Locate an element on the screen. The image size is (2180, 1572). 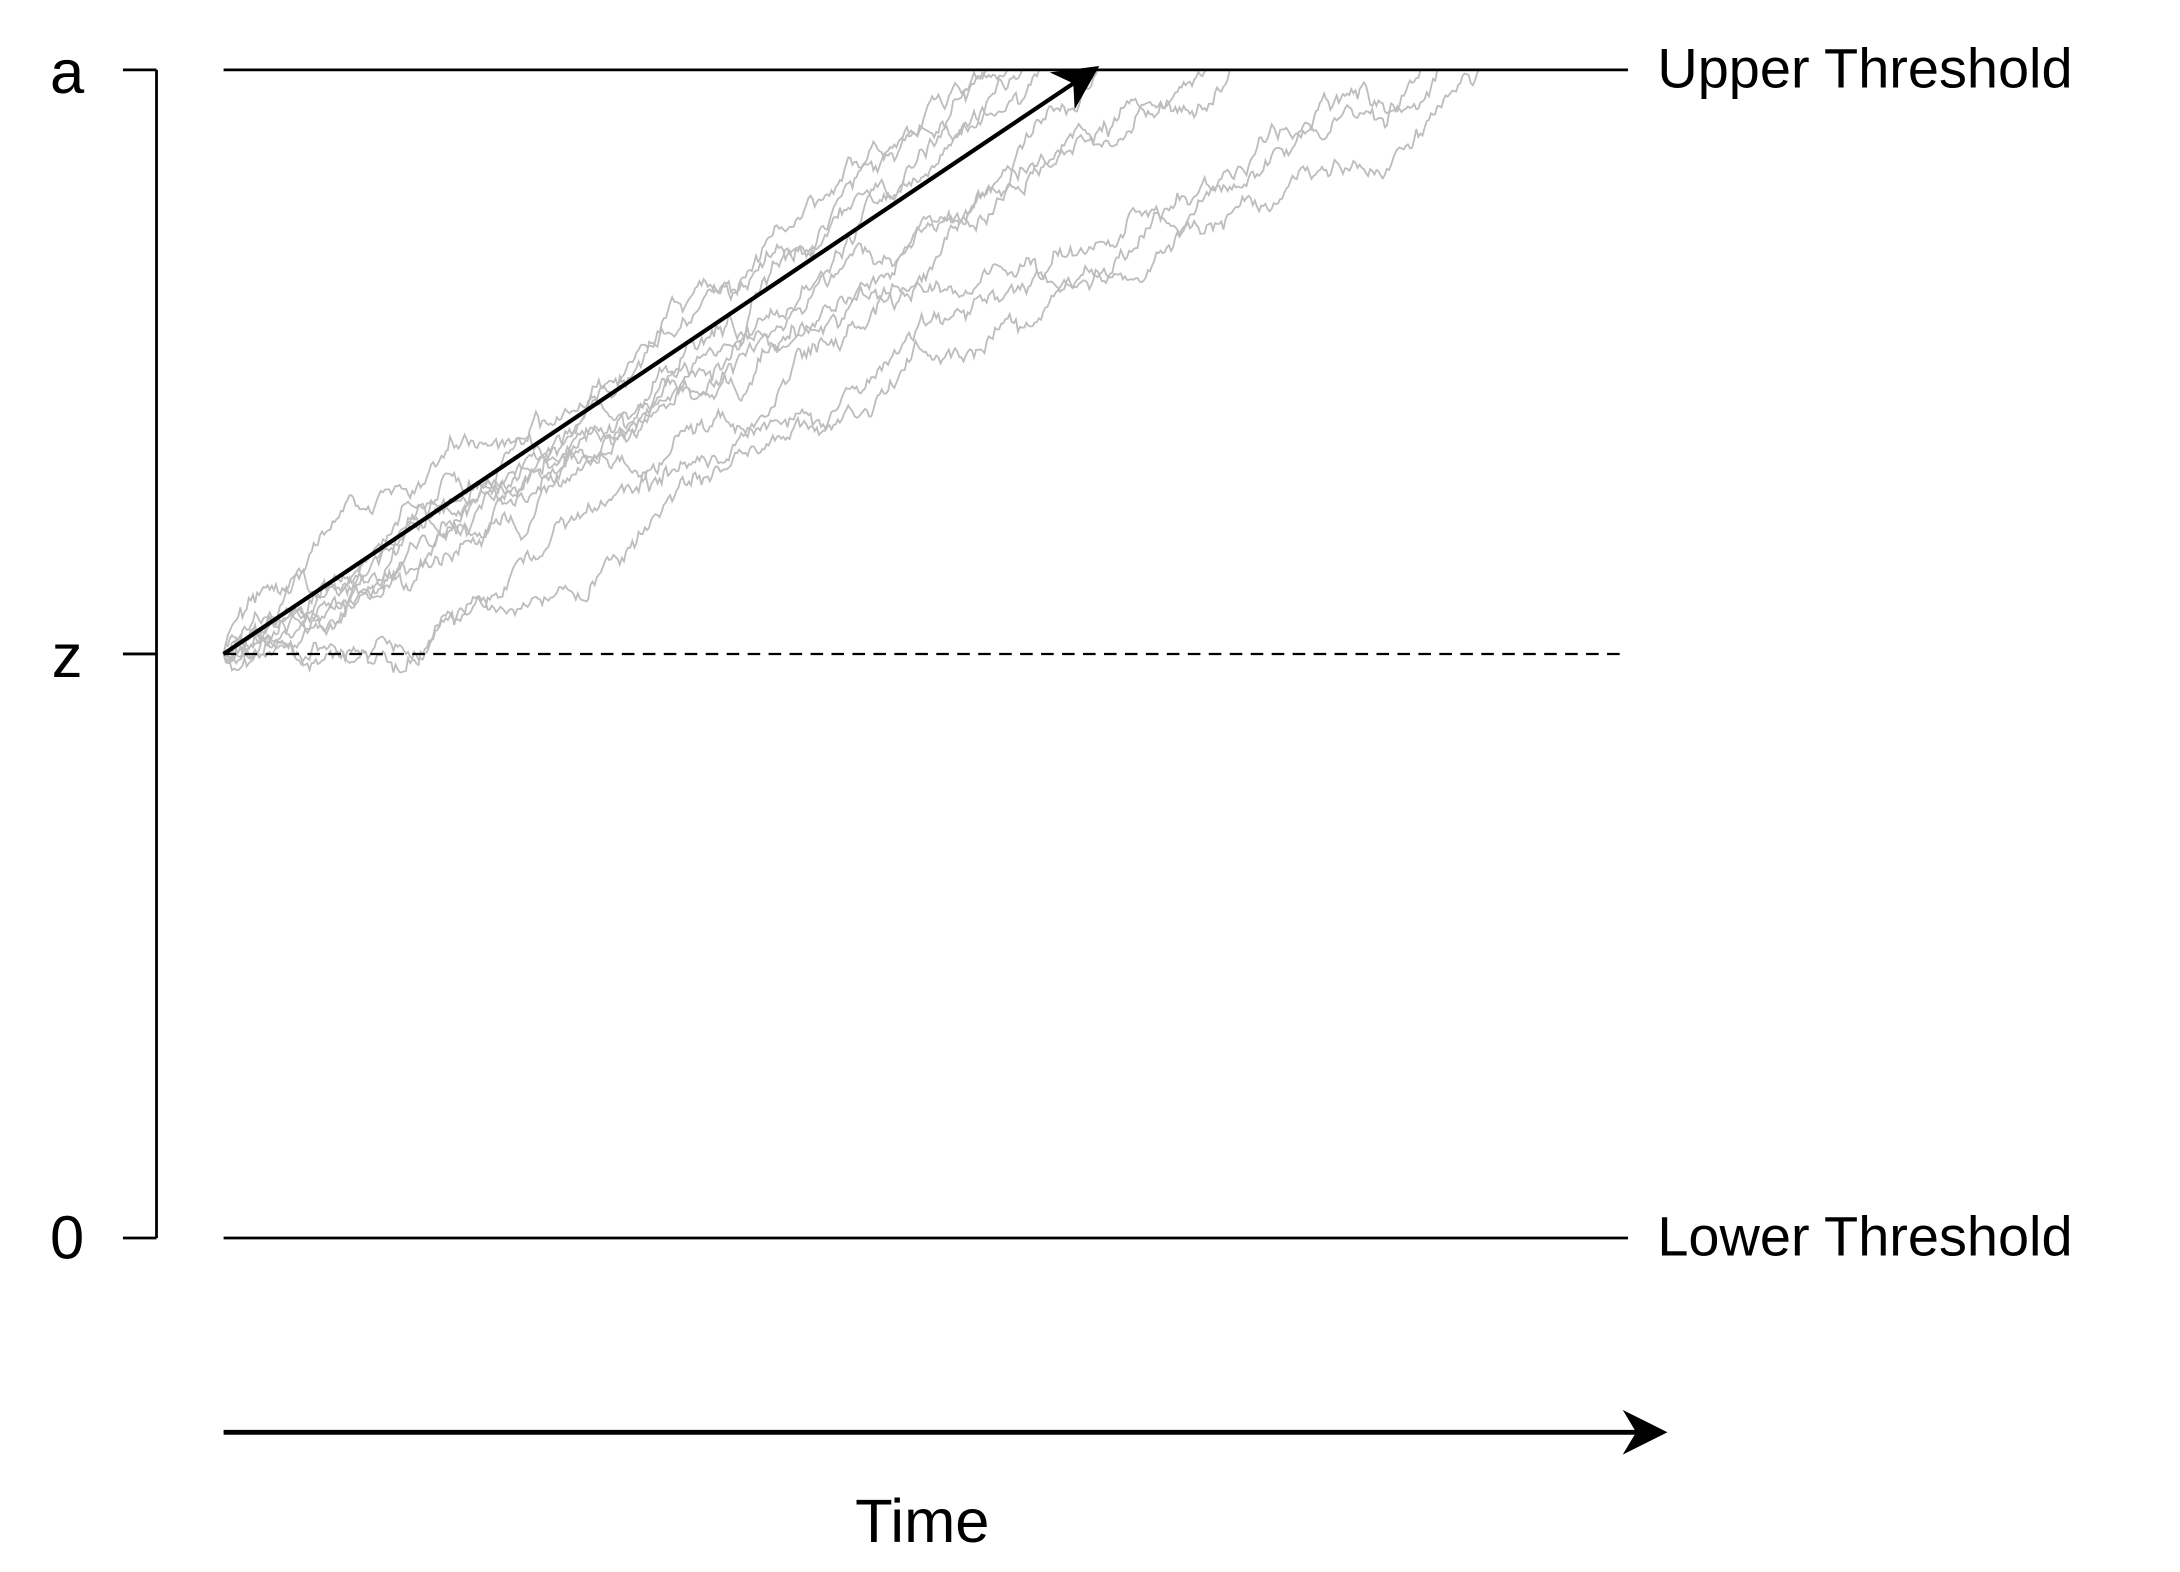
lower-threshold-label: Lower Threshold is located at coordinates (1864, 1236).